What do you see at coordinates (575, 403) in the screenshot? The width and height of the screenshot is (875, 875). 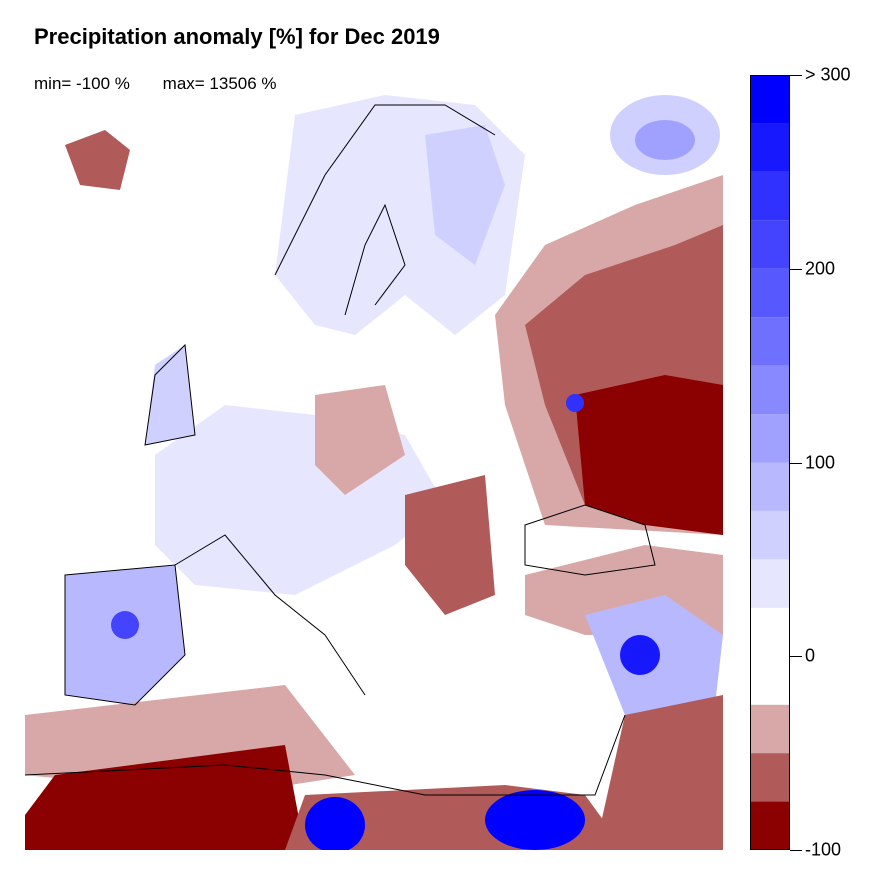 I see `field-moscow-blue` at bounding box center [575, 403].